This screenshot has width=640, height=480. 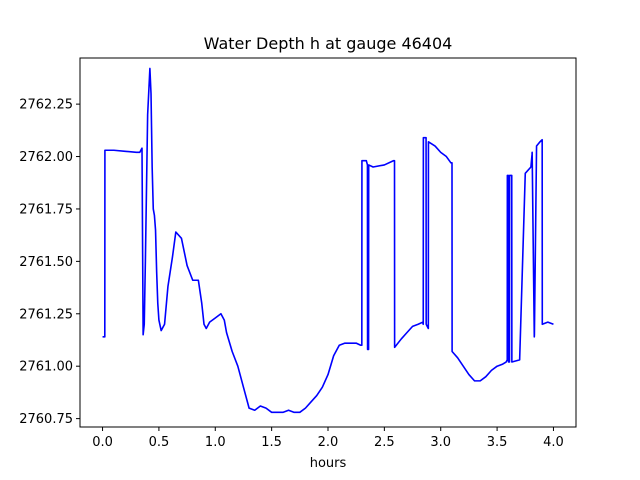 What do you see at coordinates (328, 442) in the screenshot?
I see `x-tick-label: 2.0` at bounding box center [328, 442].